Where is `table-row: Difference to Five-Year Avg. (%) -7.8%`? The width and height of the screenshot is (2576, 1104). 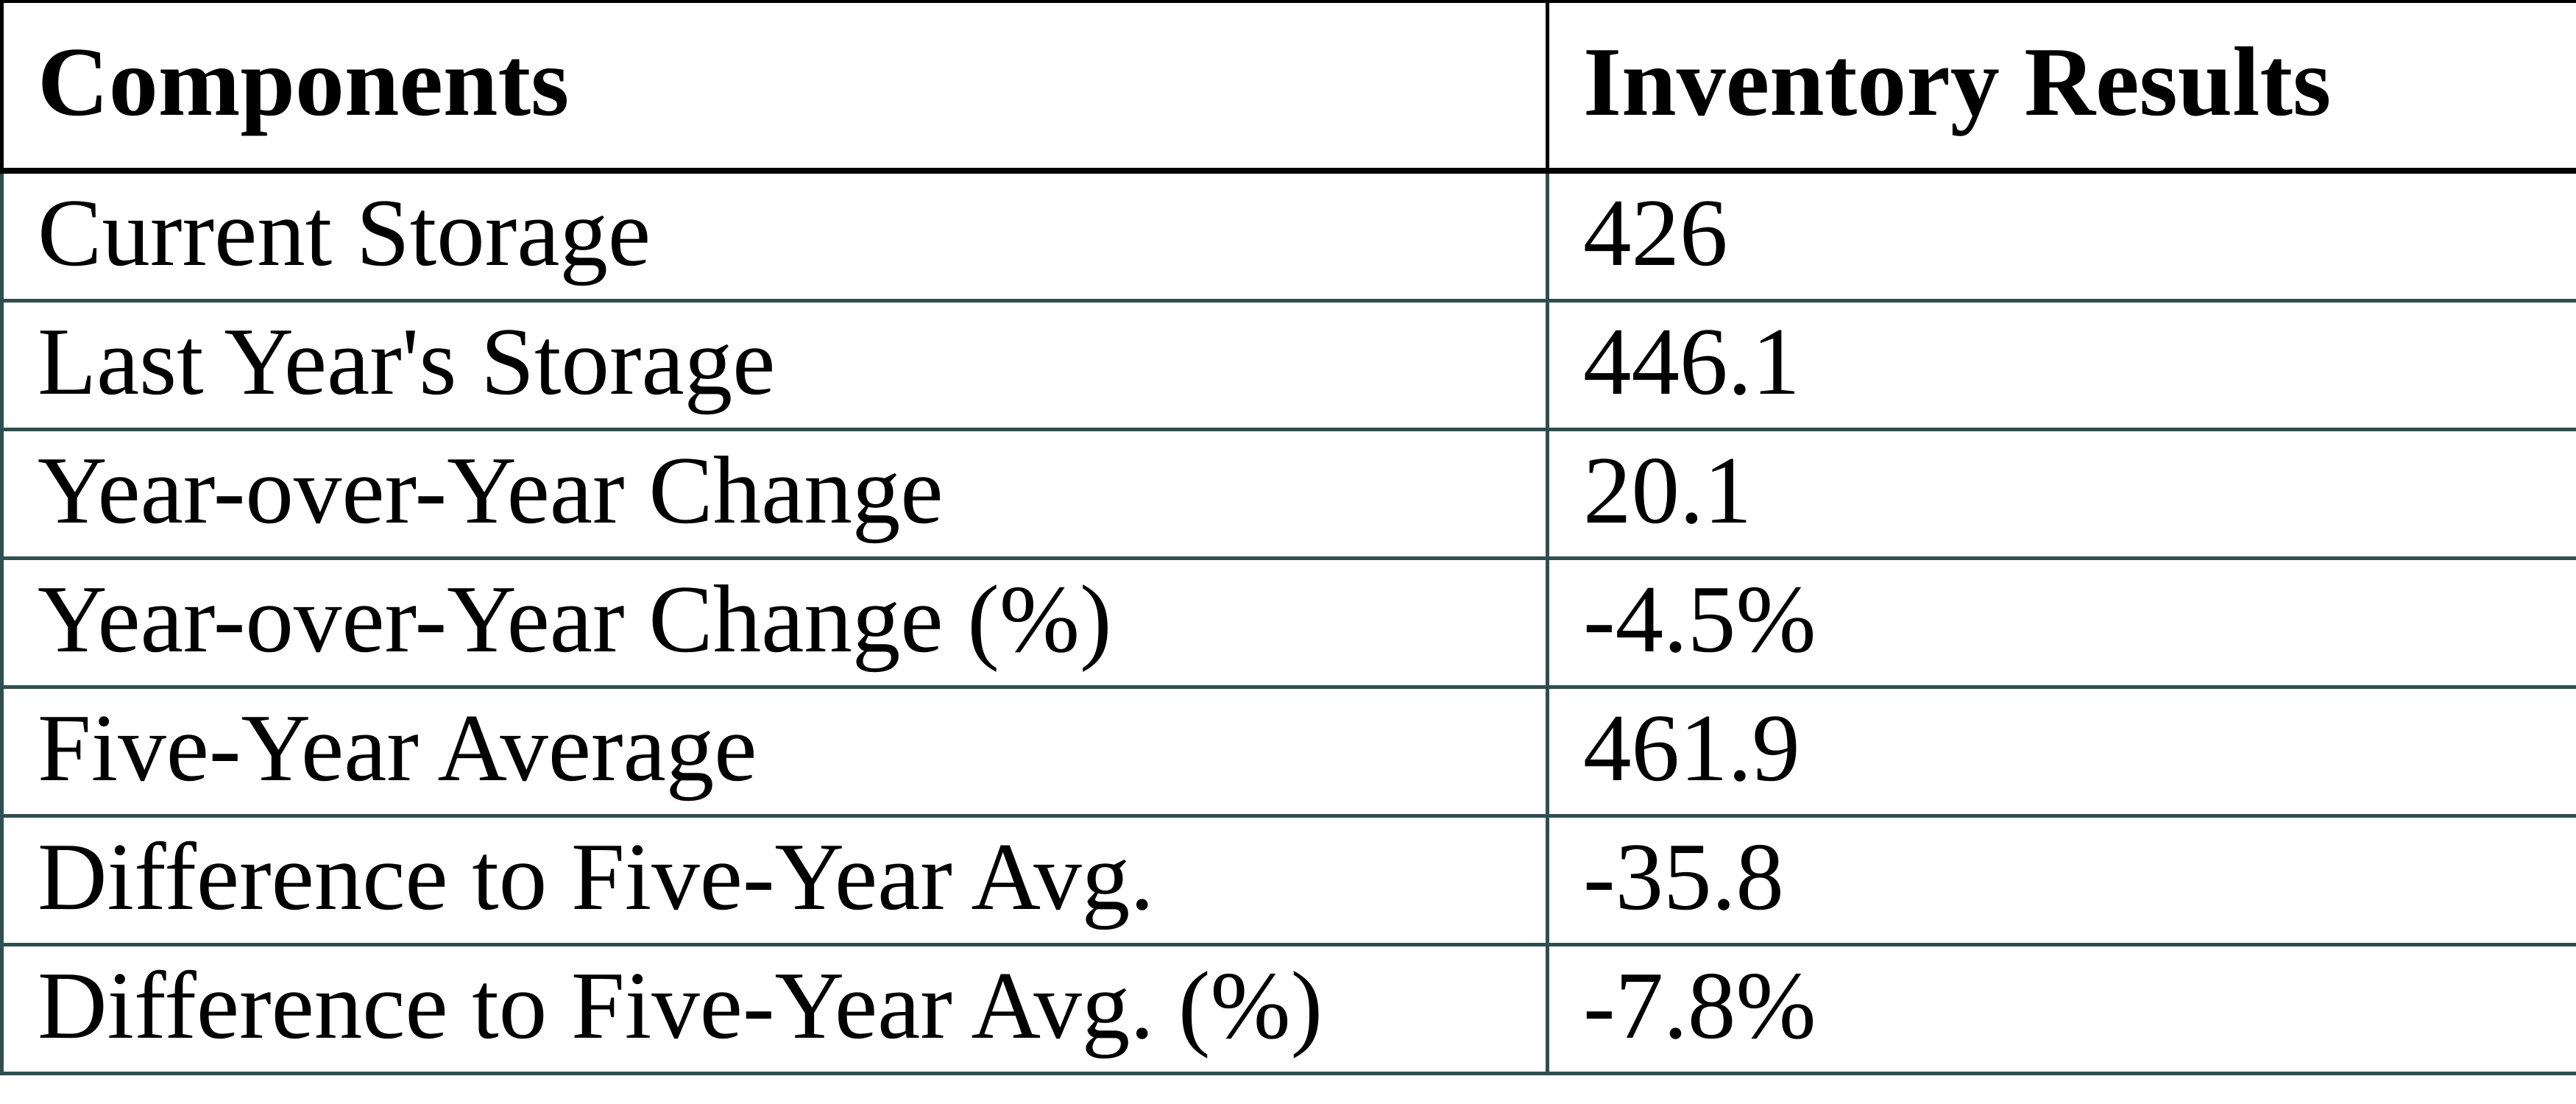
table-row: Difference to Five-Year Avg. (%) -7.8% is located at coordinates (1288, 1009).